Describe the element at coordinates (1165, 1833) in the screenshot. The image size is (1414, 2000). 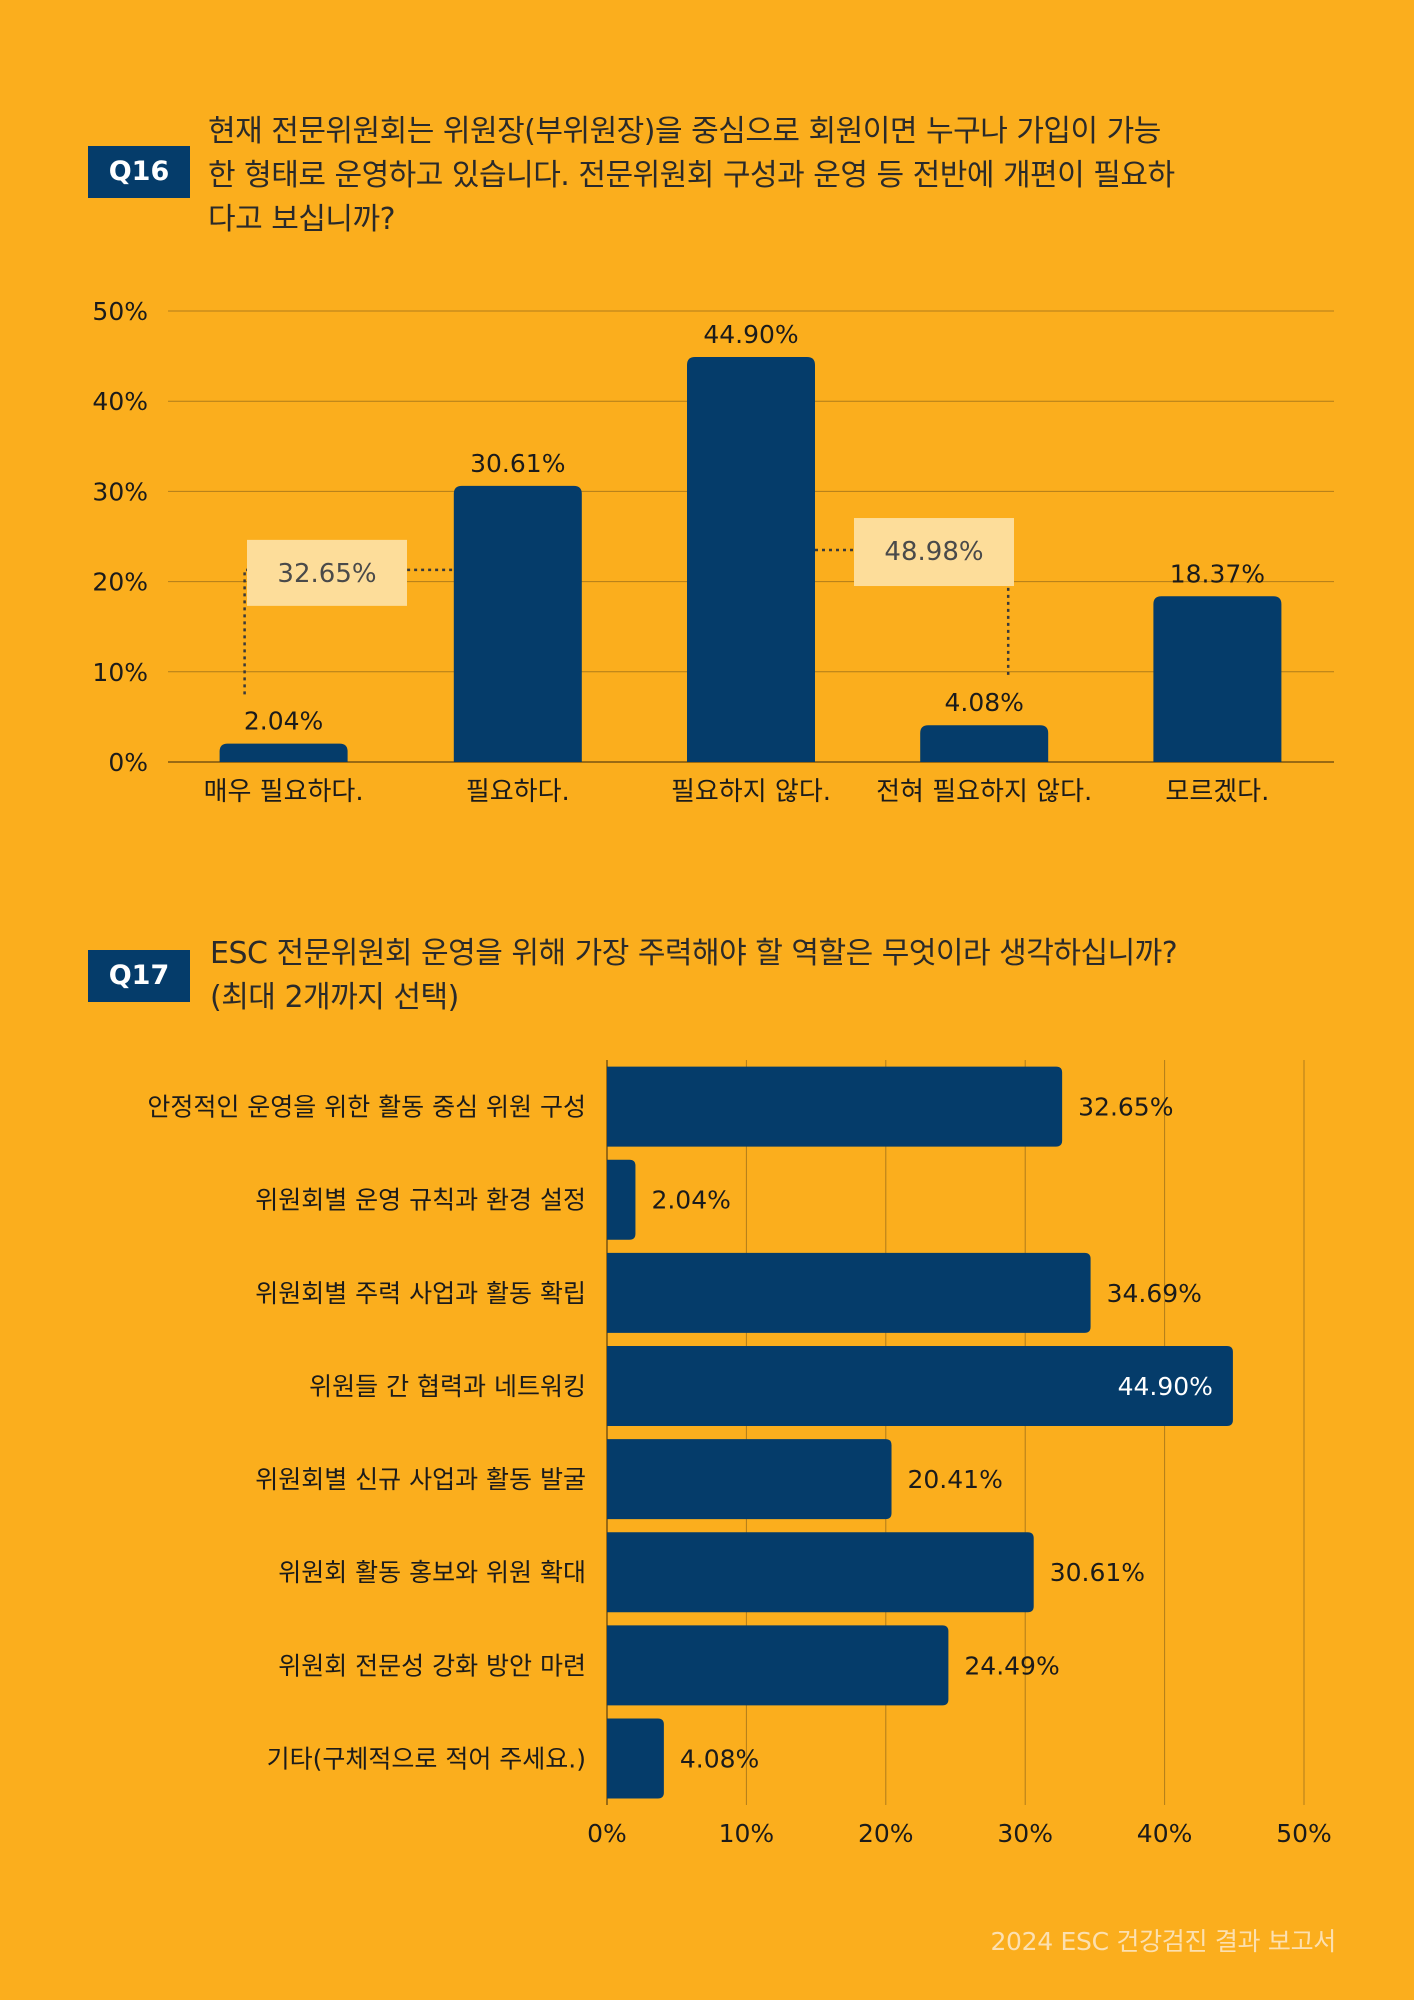
I see `x-tick-label: 40%` at that location.